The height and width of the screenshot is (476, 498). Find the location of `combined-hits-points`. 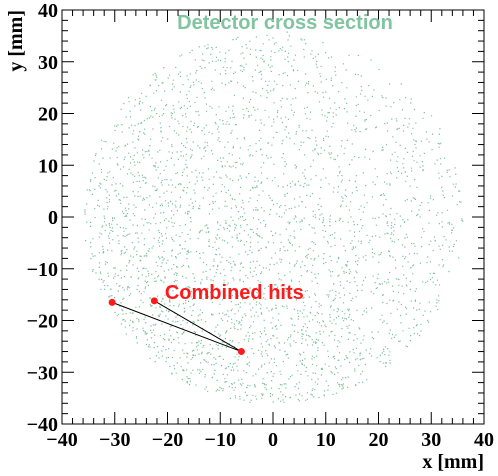

combined-hits-points is located at coordinates (176, 326).